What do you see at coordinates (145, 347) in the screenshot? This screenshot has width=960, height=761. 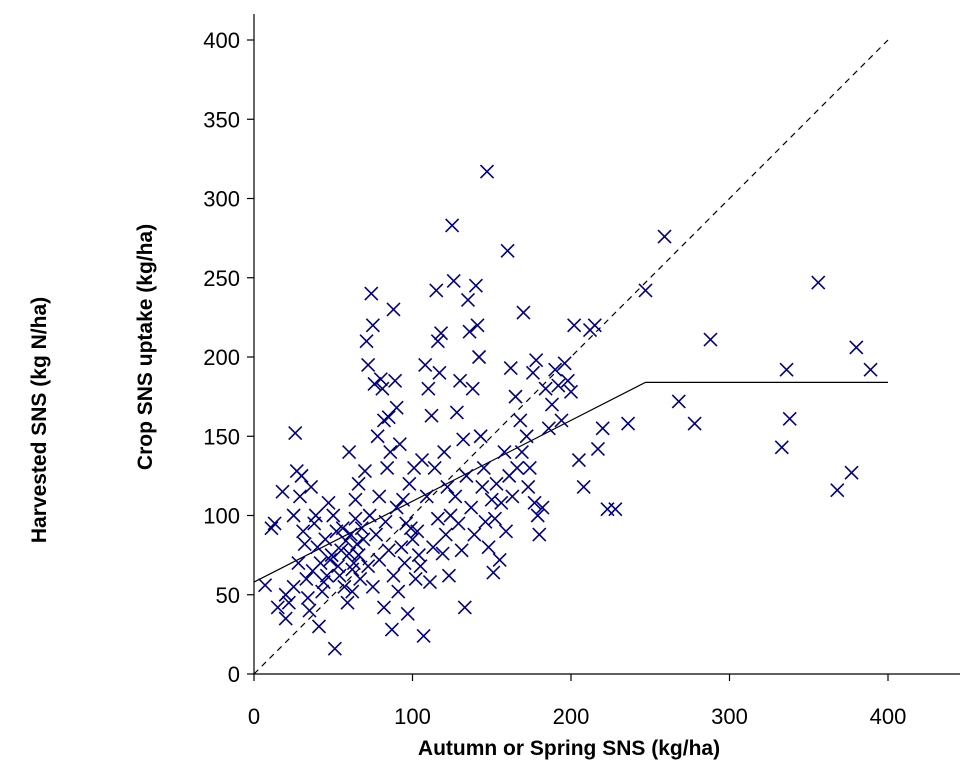 I see `y-axis-title: Crop SNS uptake (kg/ha)` at bounding box center [145, 347].